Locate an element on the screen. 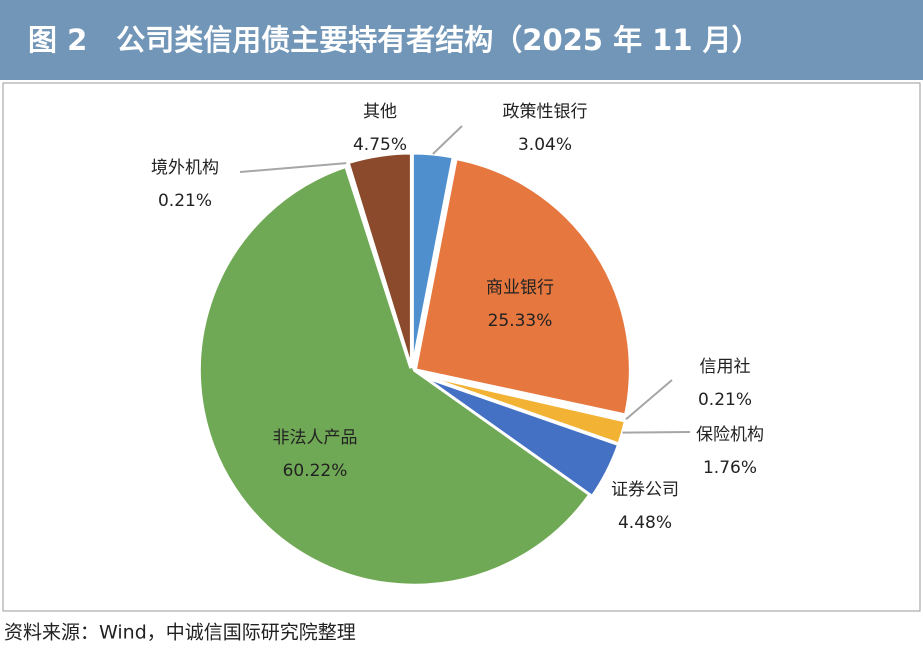 The image size is (923, 655). header-bar is located at coordinates (461, 40).